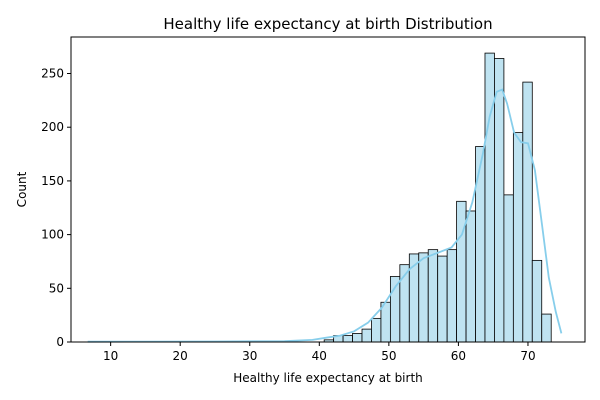  I want to click on y-tick-label: 0, so click(60, 342).